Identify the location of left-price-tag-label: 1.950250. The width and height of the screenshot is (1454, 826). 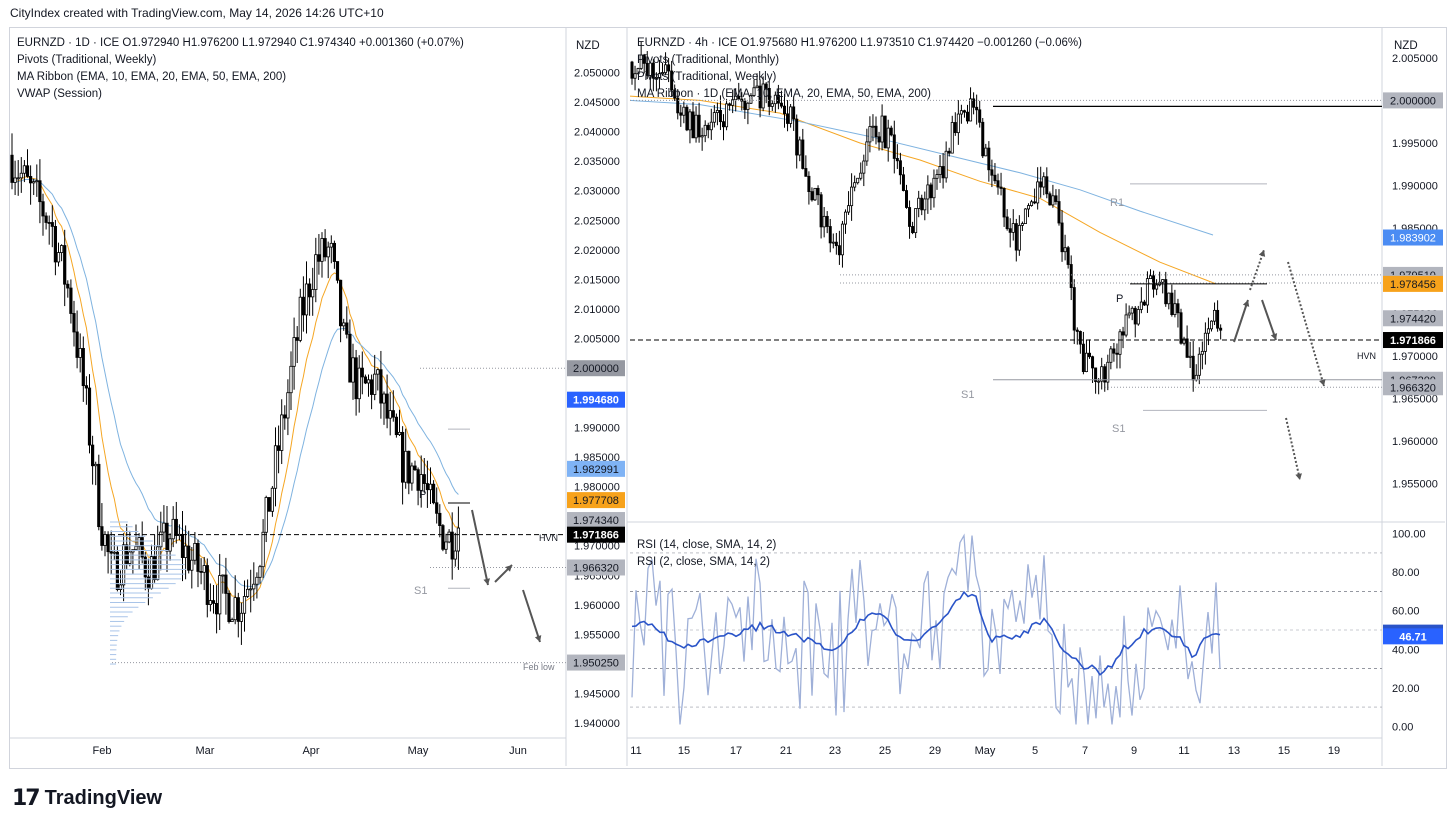
(596, 664).